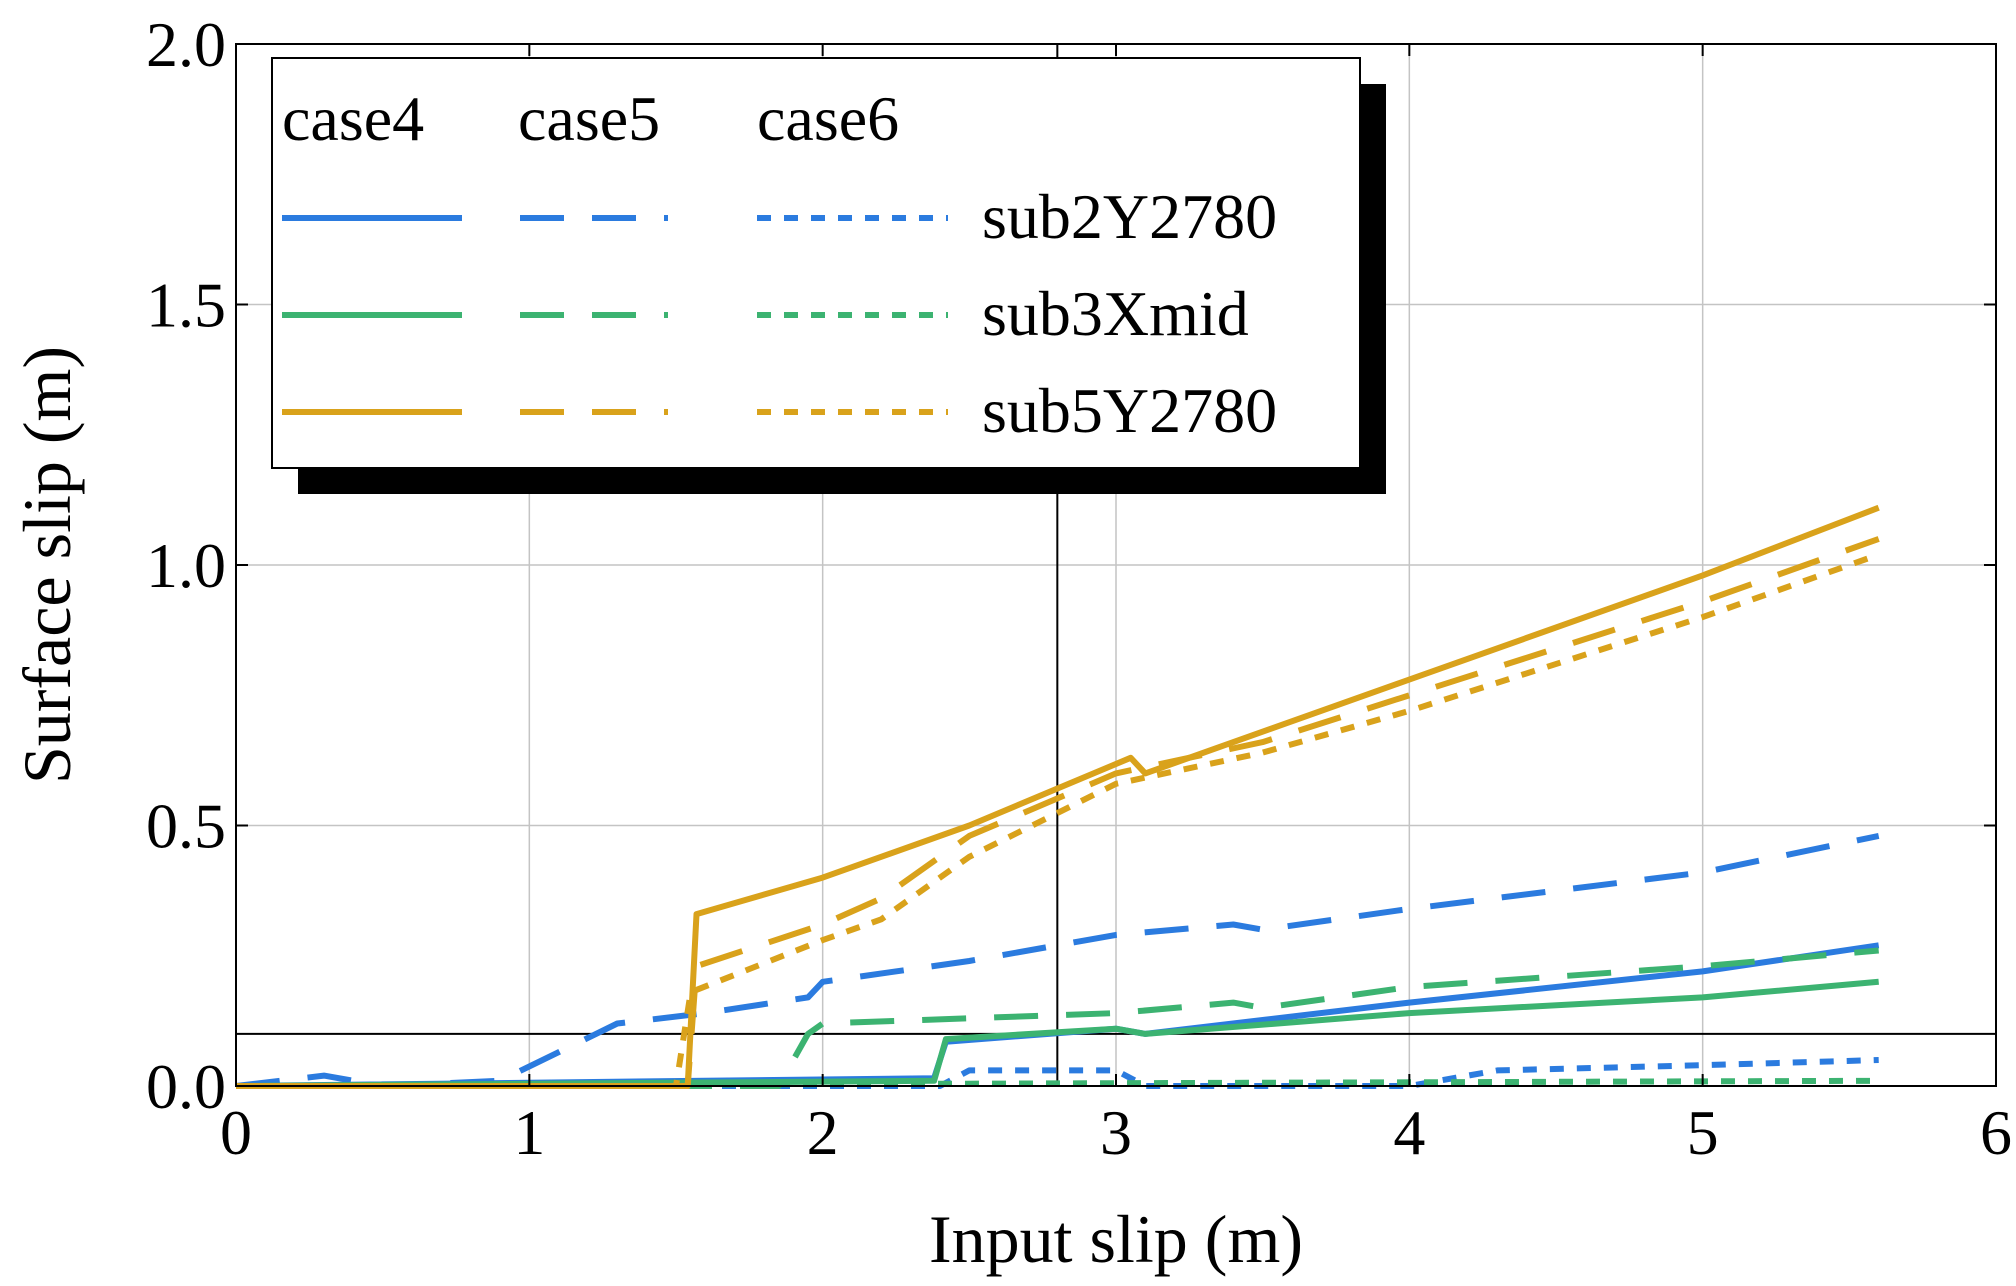  Describe the element at coordinates (1703, 1132) in the screenshot. I see `x-tick-label-5: 5` at that location.